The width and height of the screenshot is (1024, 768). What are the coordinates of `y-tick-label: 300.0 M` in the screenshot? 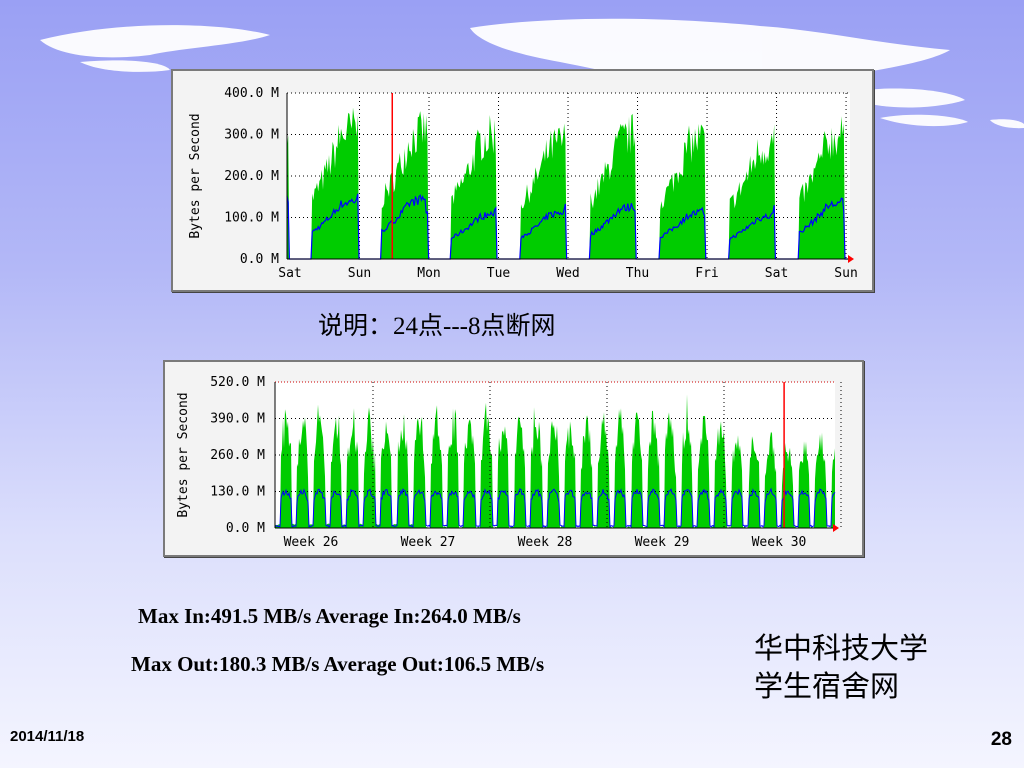 It's located at (251, 135).